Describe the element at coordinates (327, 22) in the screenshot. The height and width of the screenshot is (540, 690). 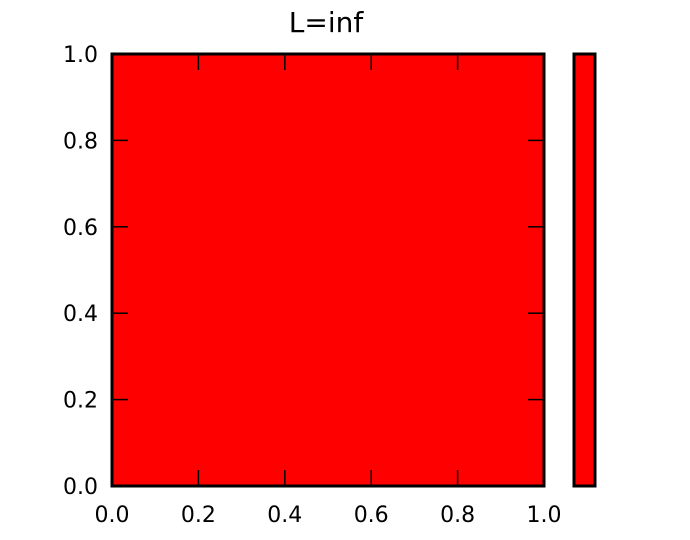
I see `chart-title: L=inf` at that location.